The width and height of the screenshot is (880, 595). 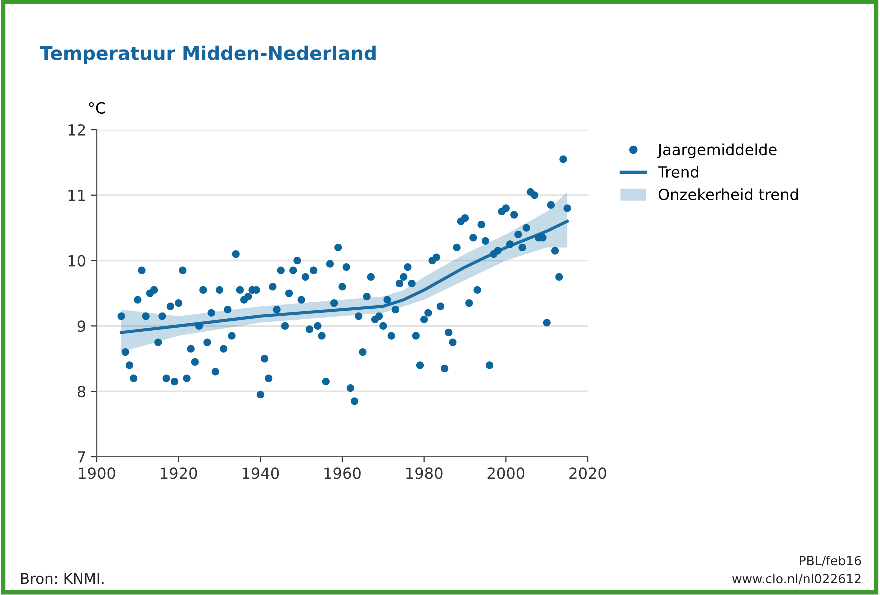 What do you see at coordinates (82, 326) in the screenshot?
I see `y-tick-label: 9` at bounding box center [82, 326].